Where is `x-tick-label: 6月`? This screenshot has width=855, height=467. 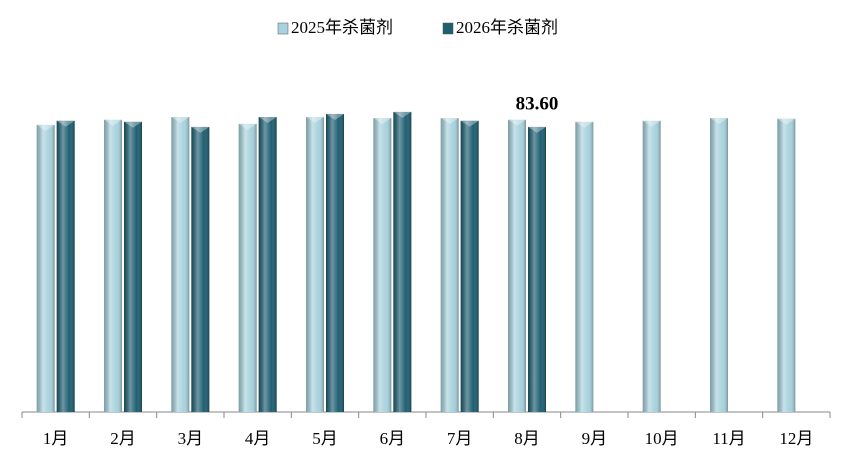 x-tick-label: 6月 is located at coordinates (393, 438).